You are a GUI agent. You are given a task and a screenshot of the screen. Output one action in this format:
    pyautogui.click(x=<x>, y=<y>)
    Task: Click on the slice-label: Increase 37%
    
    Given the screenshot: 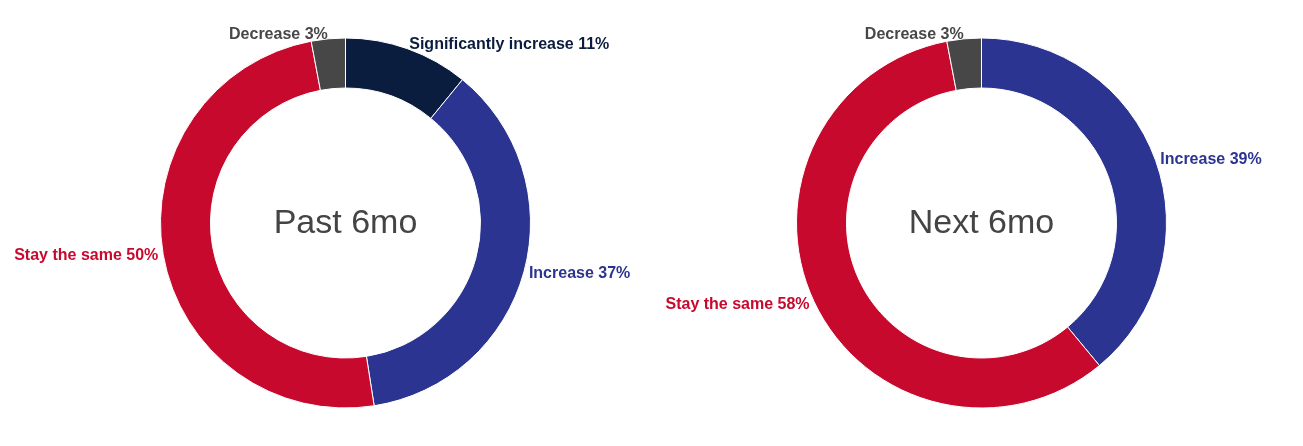 What is the action you would take?
    pyautogui.click(x=579, y=272)
    